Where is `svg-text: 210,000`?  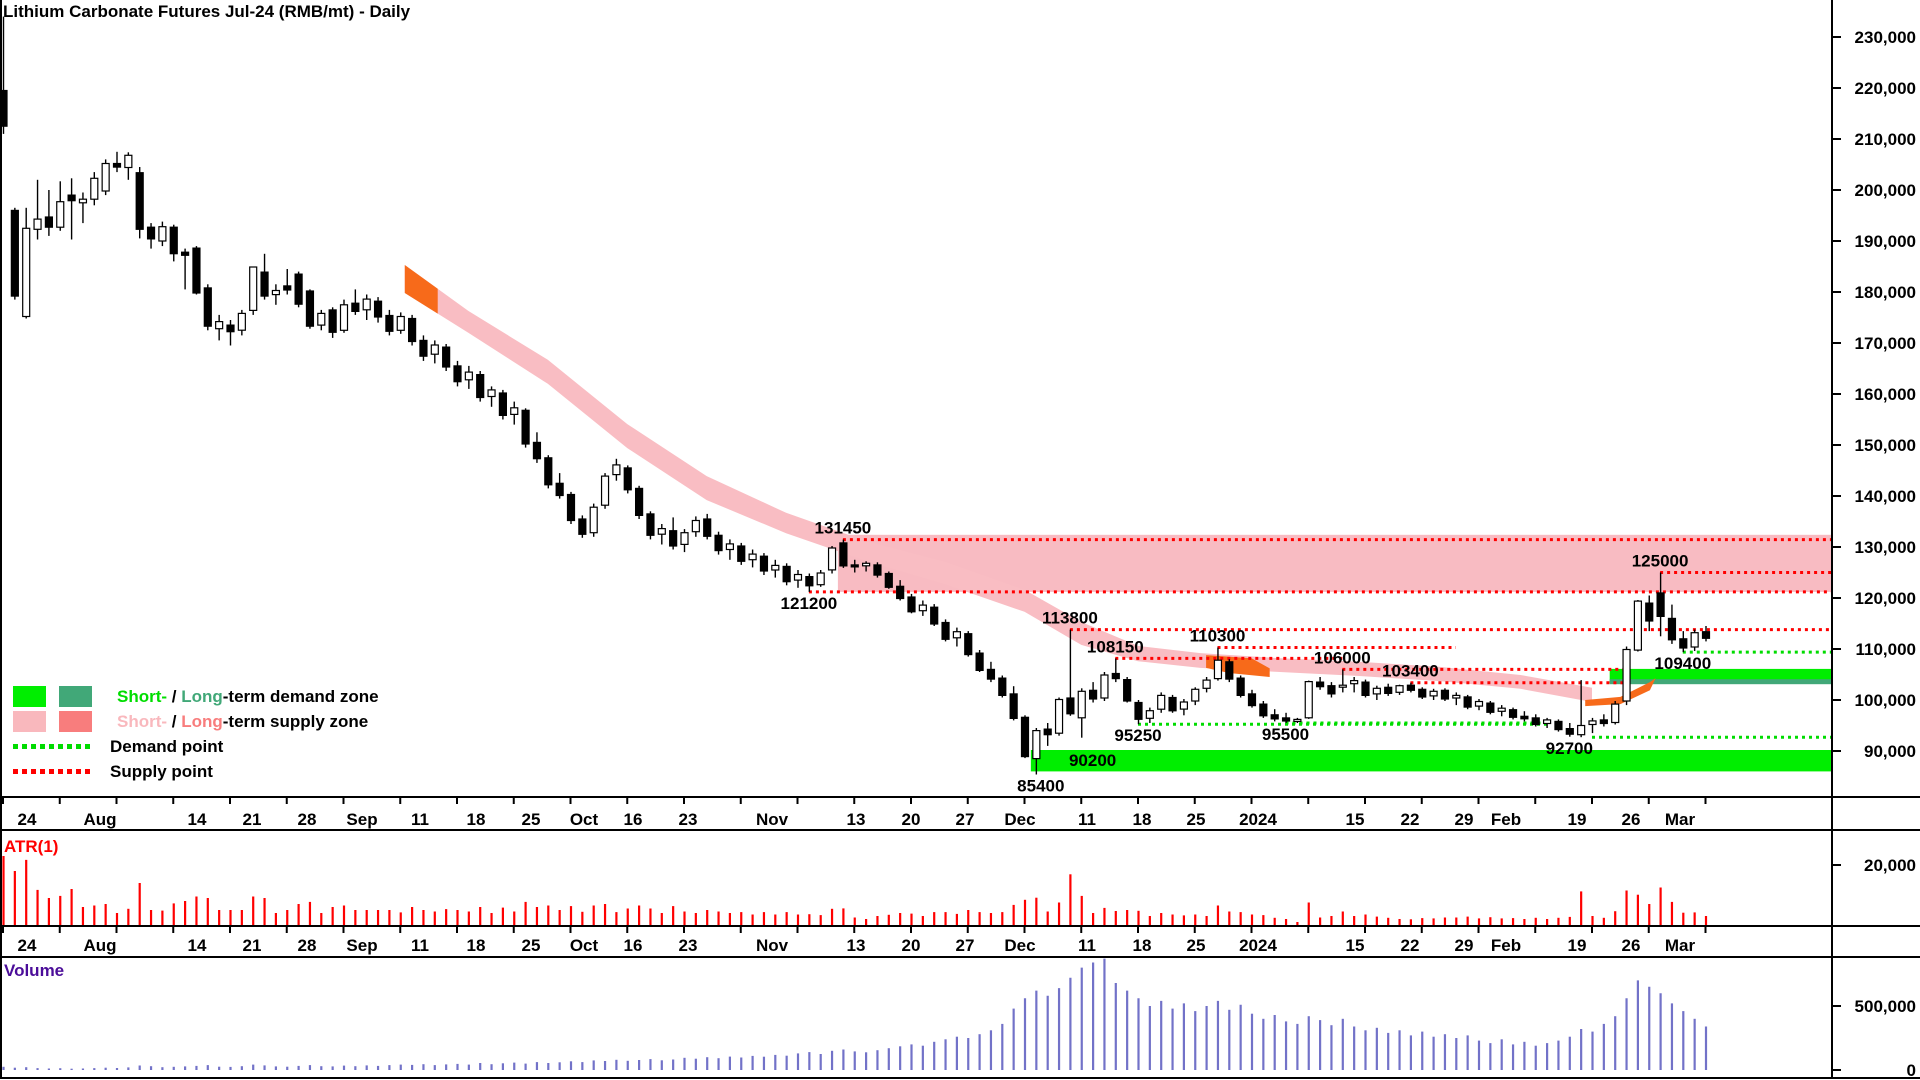 svg-text: 210,000 is located at coordinates (1885, 139).